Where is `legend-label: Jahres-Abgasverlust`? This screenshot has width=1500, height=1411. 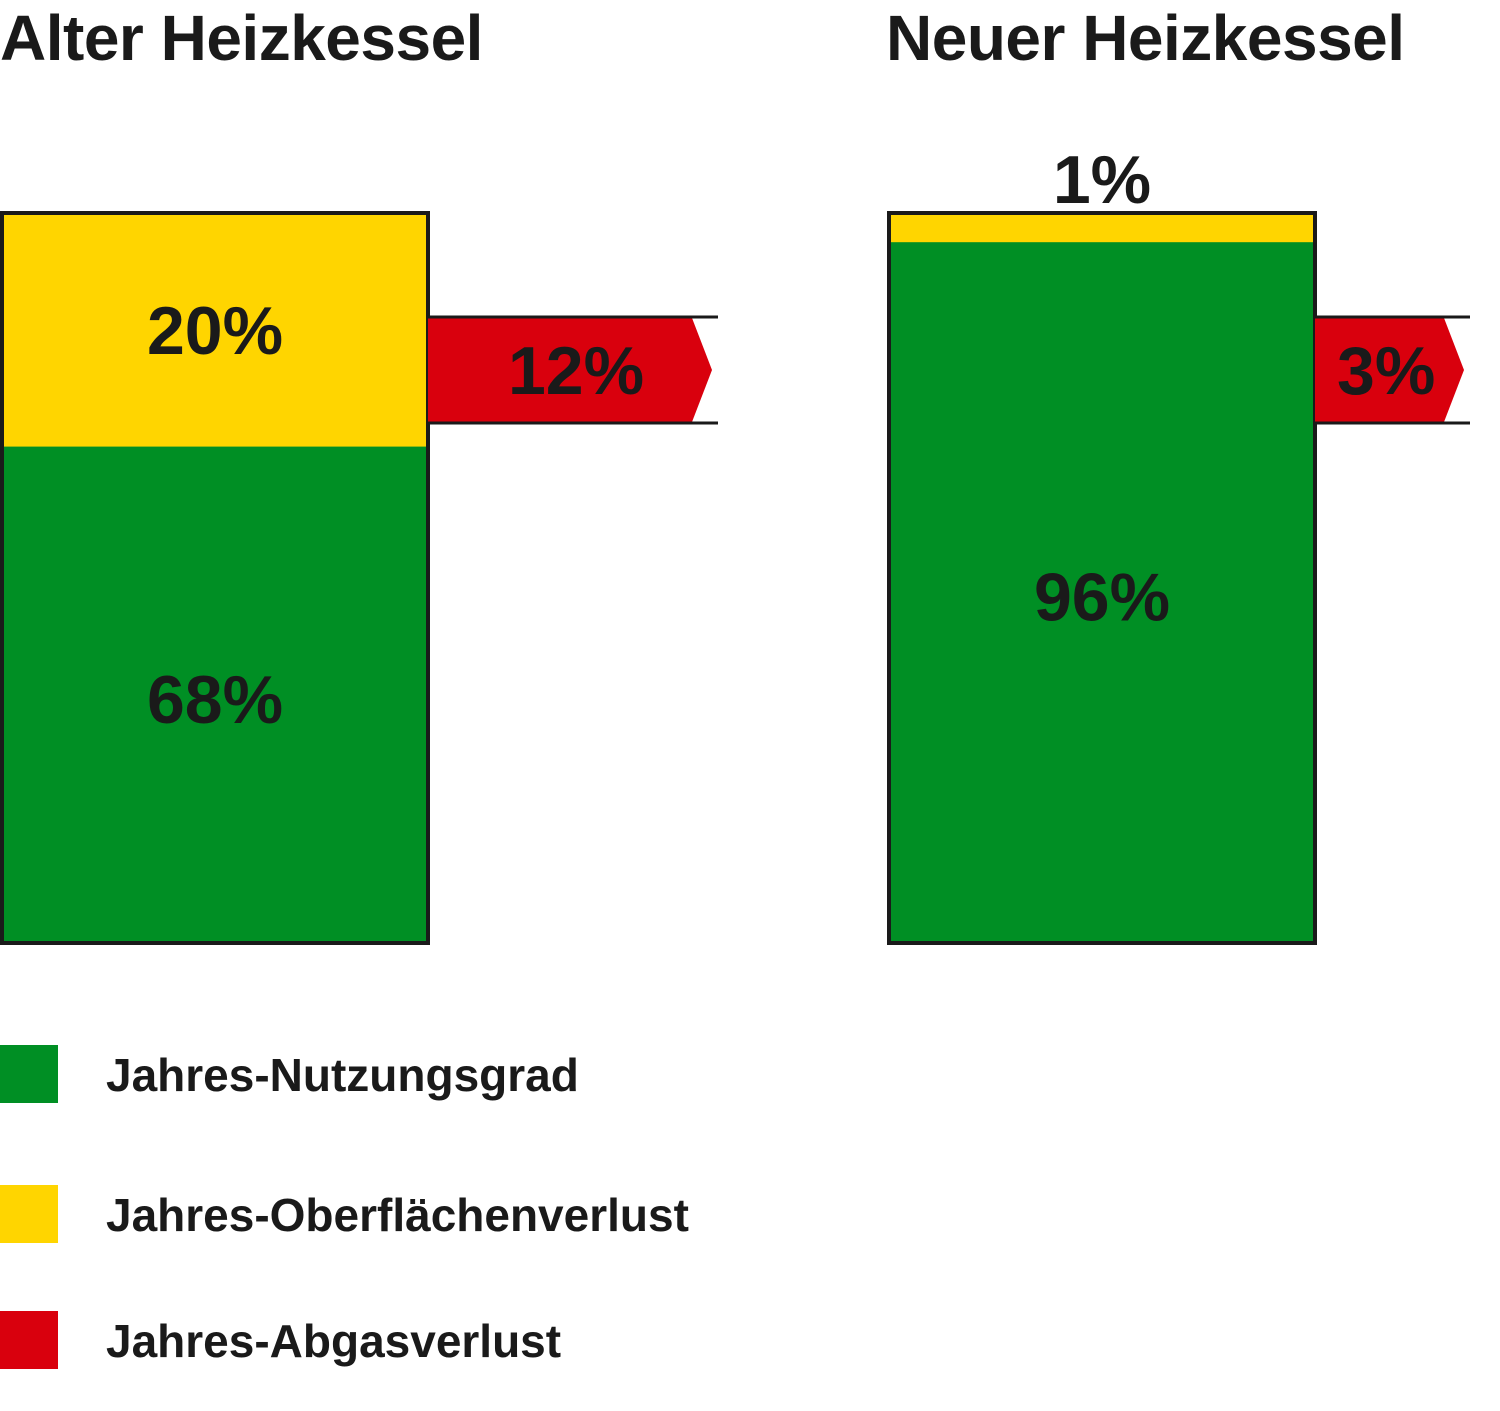 legend-label: Jahres-Abgasverlust is located at coordinates (334, 1341).